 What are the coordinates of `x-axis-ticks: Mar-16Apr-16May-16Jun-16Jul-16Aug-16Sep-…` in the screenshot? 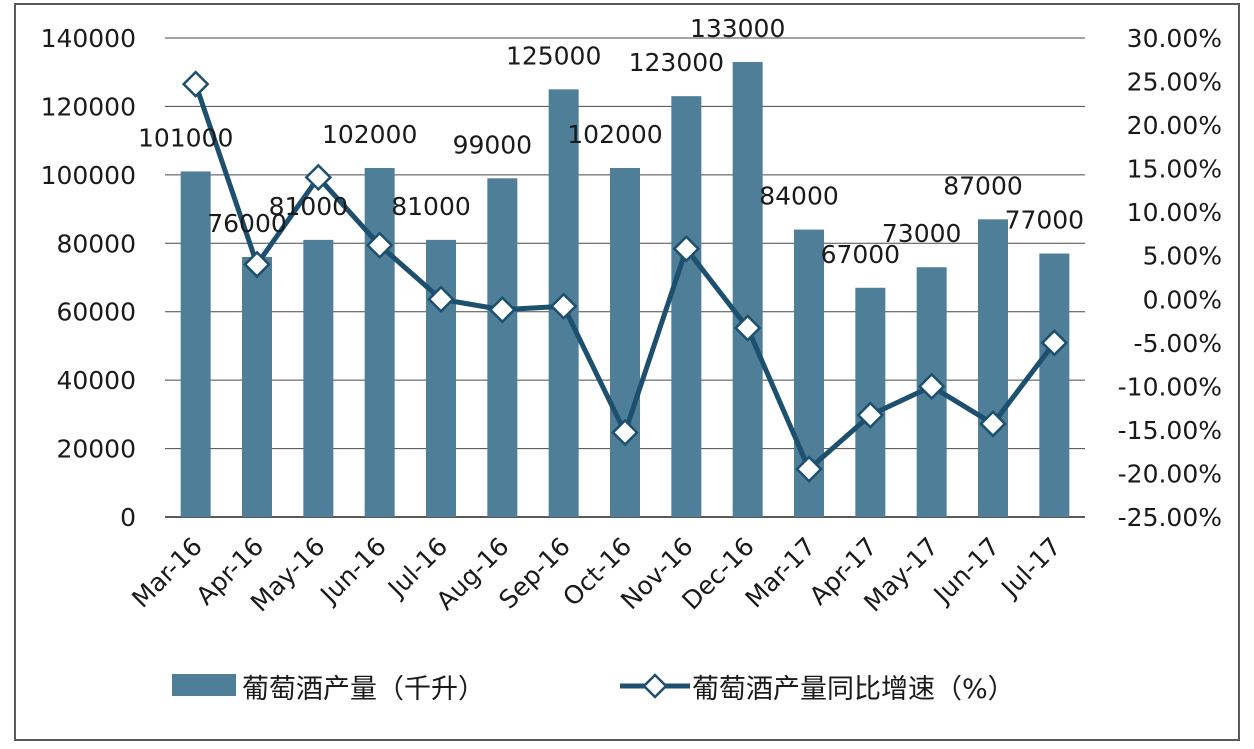 It's located at (596, 575).